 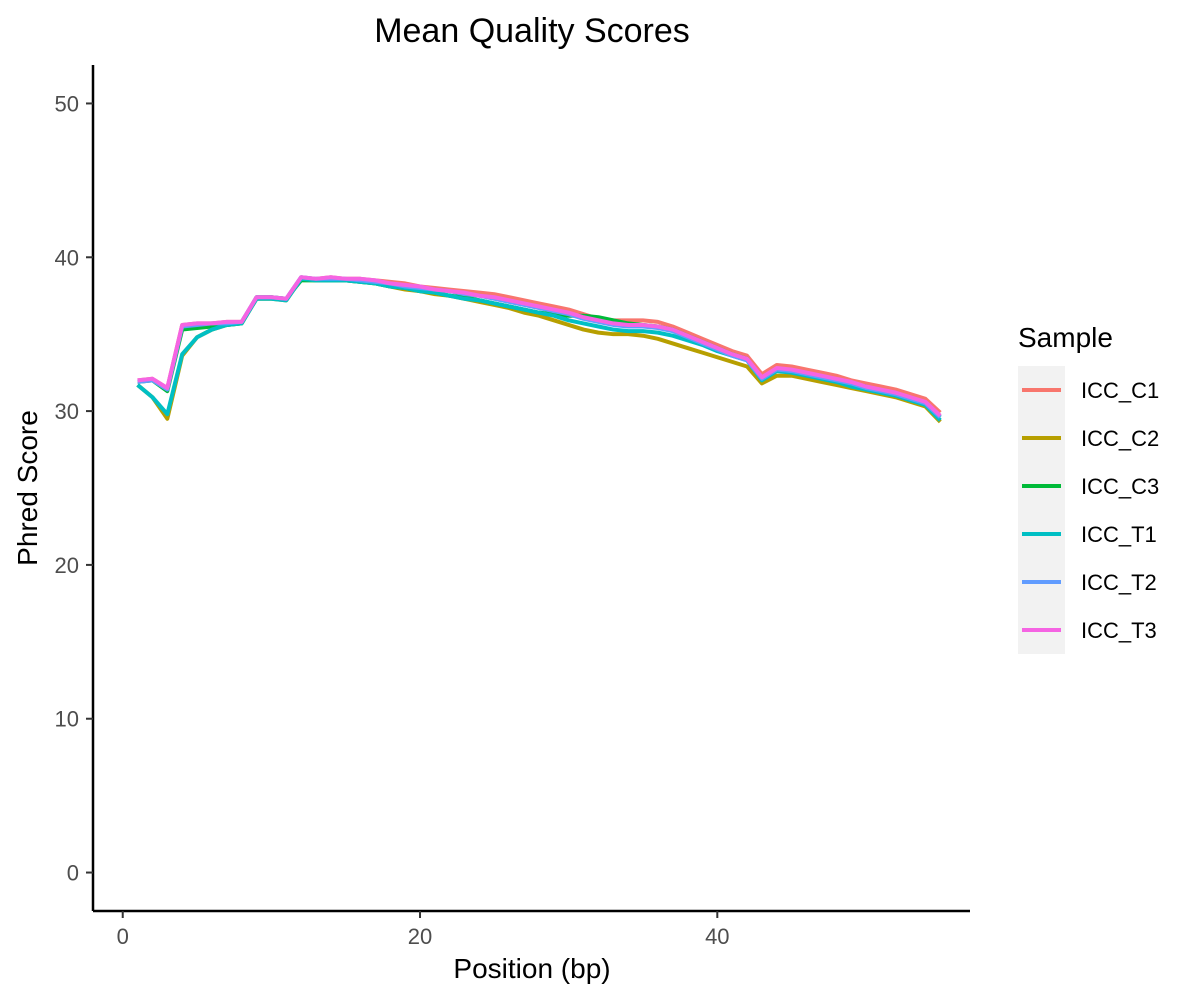 I want to click on legend-label: ICC_C3, so click(x=1120, y=486).